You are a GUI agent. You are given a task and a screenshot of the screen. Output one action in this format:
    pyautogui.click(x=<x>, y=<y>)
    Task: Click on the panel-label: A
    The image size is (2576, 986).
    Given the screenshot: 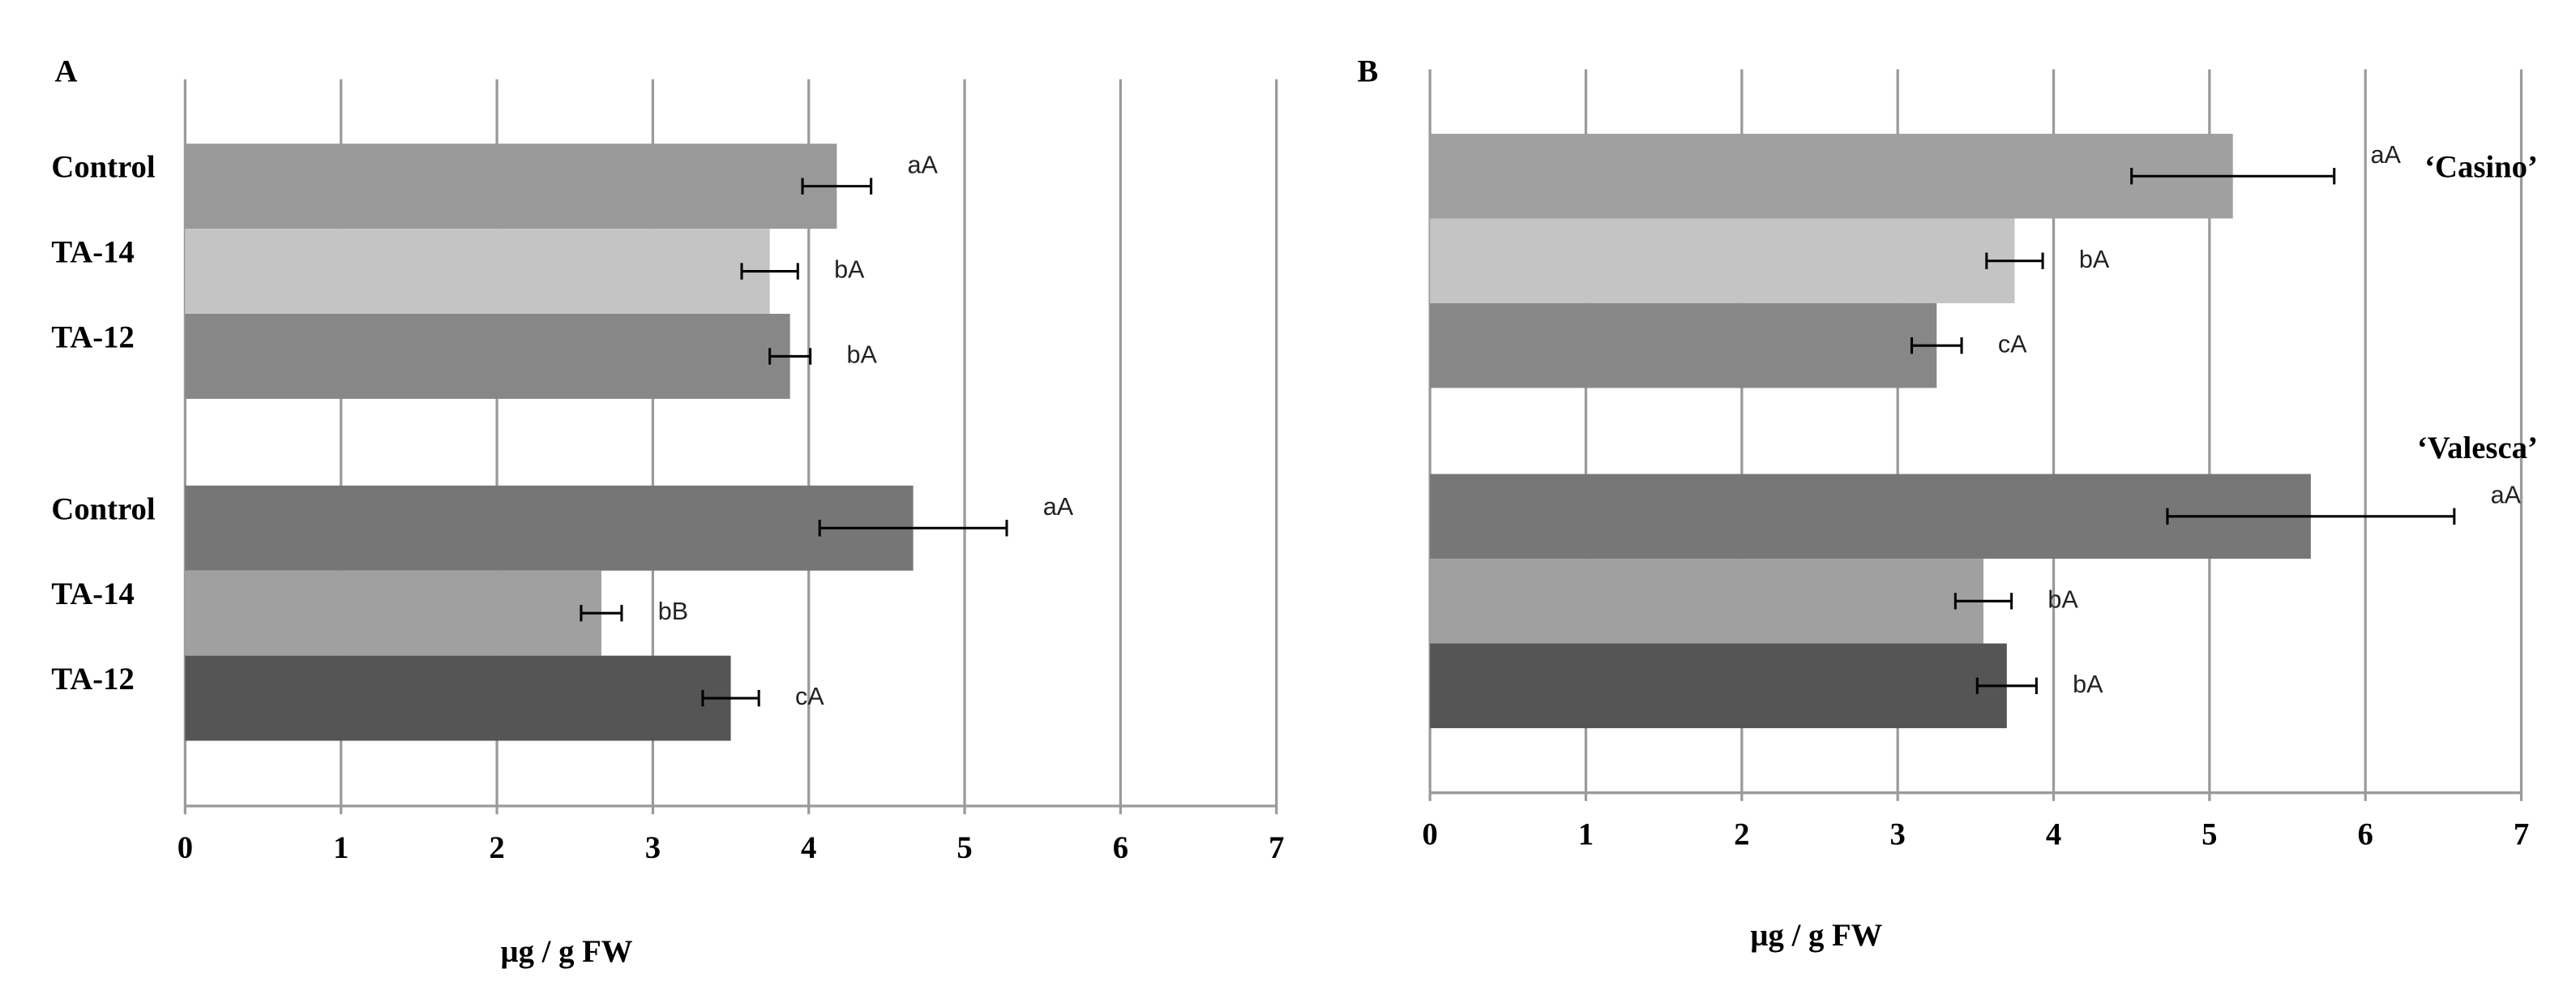 What is the action you would take?
    pyautogui.click(x=65, y=72)
    